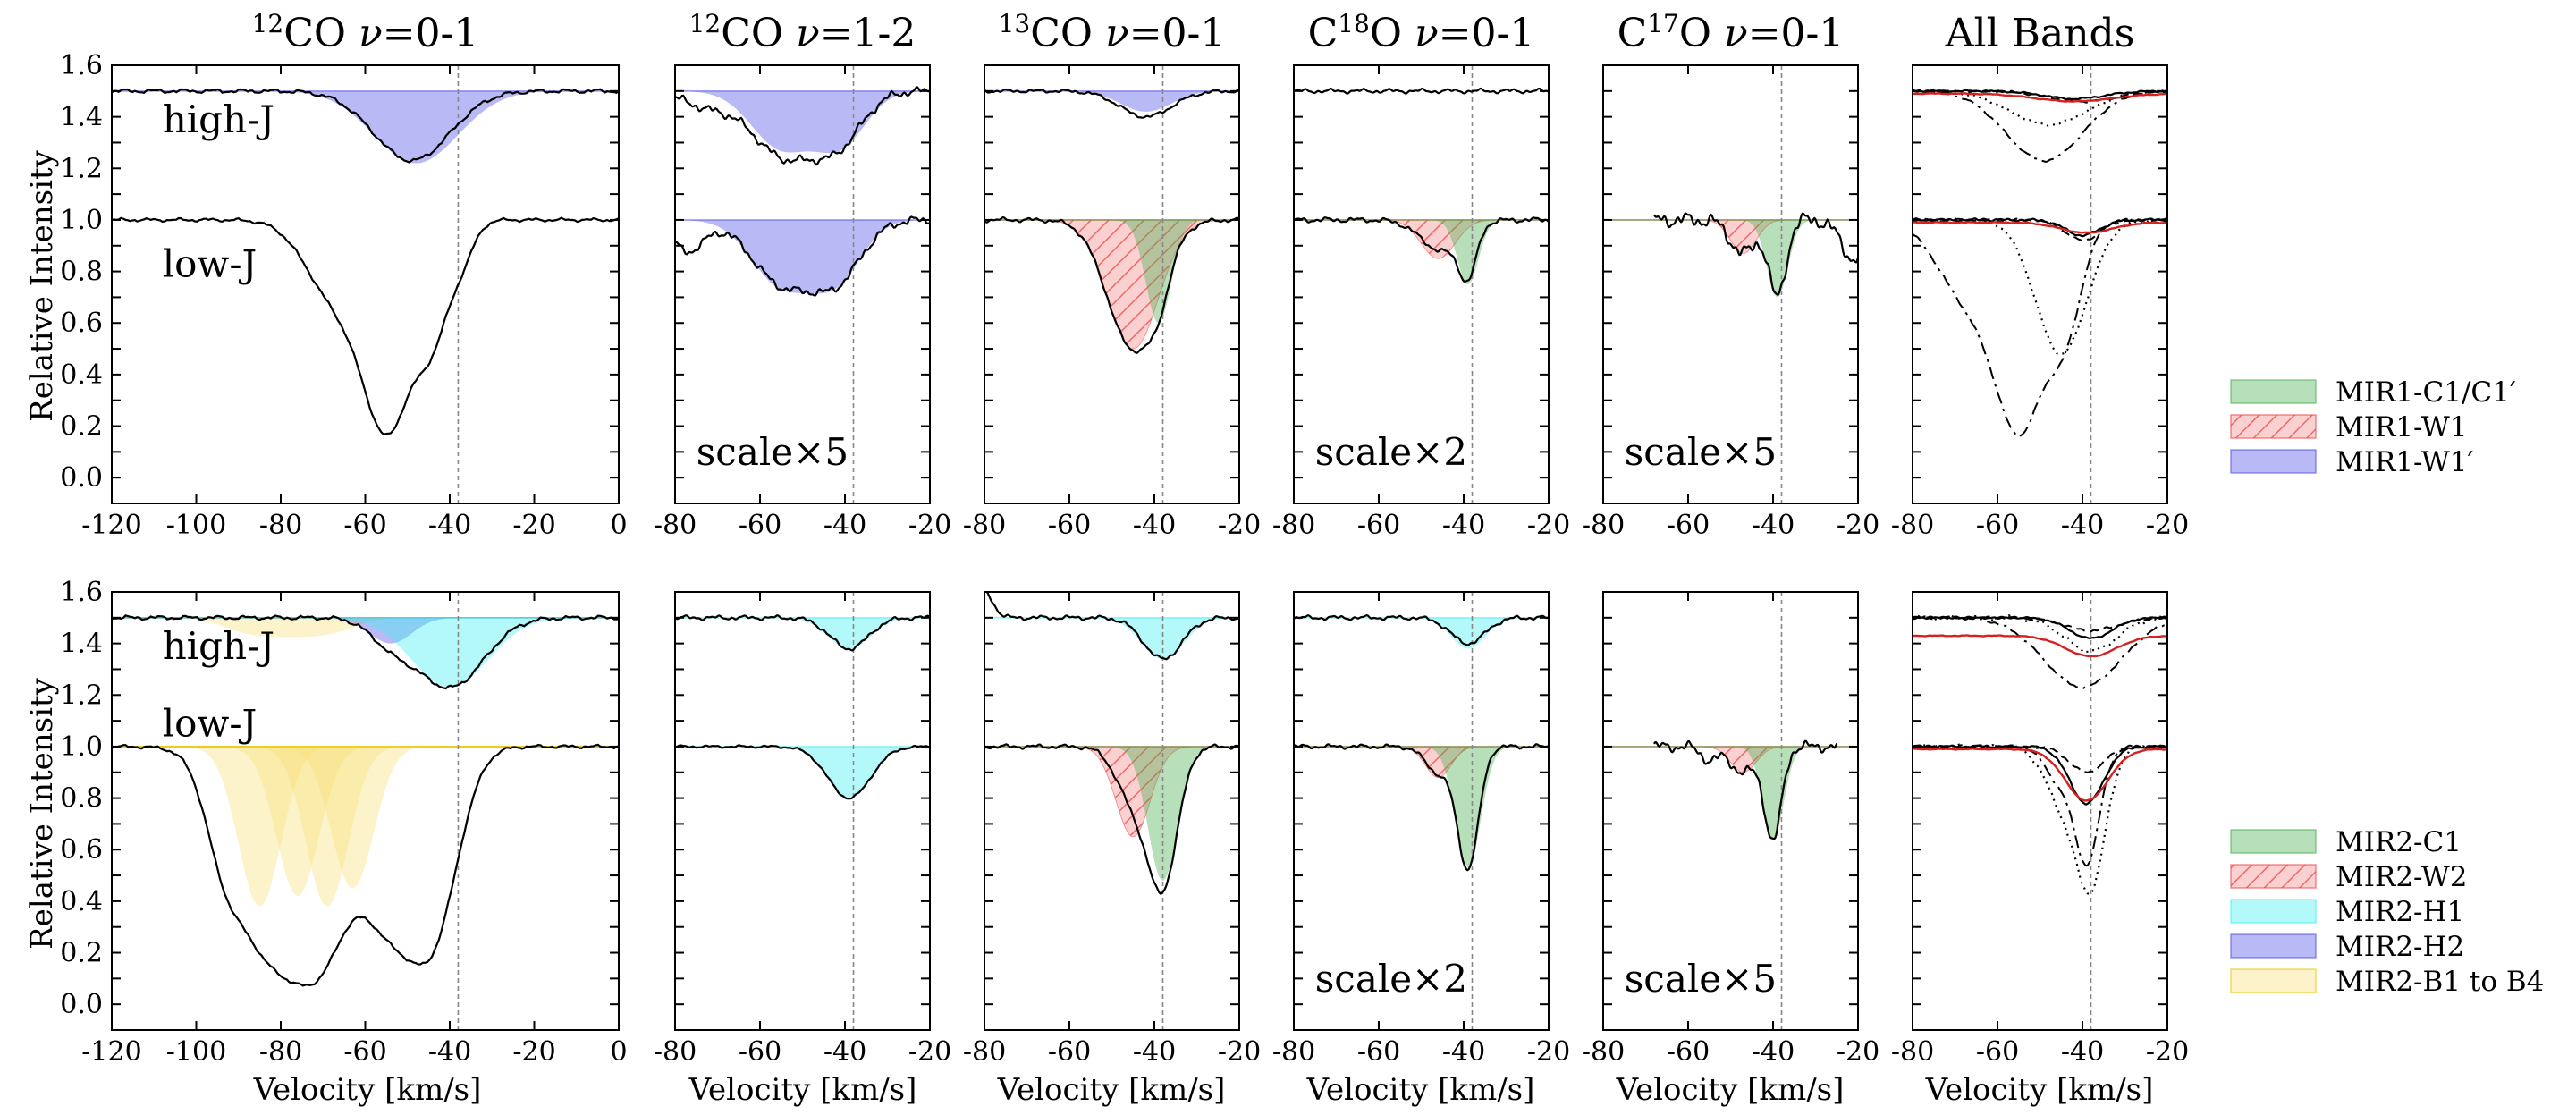  What do you see at coordinates (196, 1052) in the screenshot?
I see `xtick-label: -100` at bounding box center [196, 1052].